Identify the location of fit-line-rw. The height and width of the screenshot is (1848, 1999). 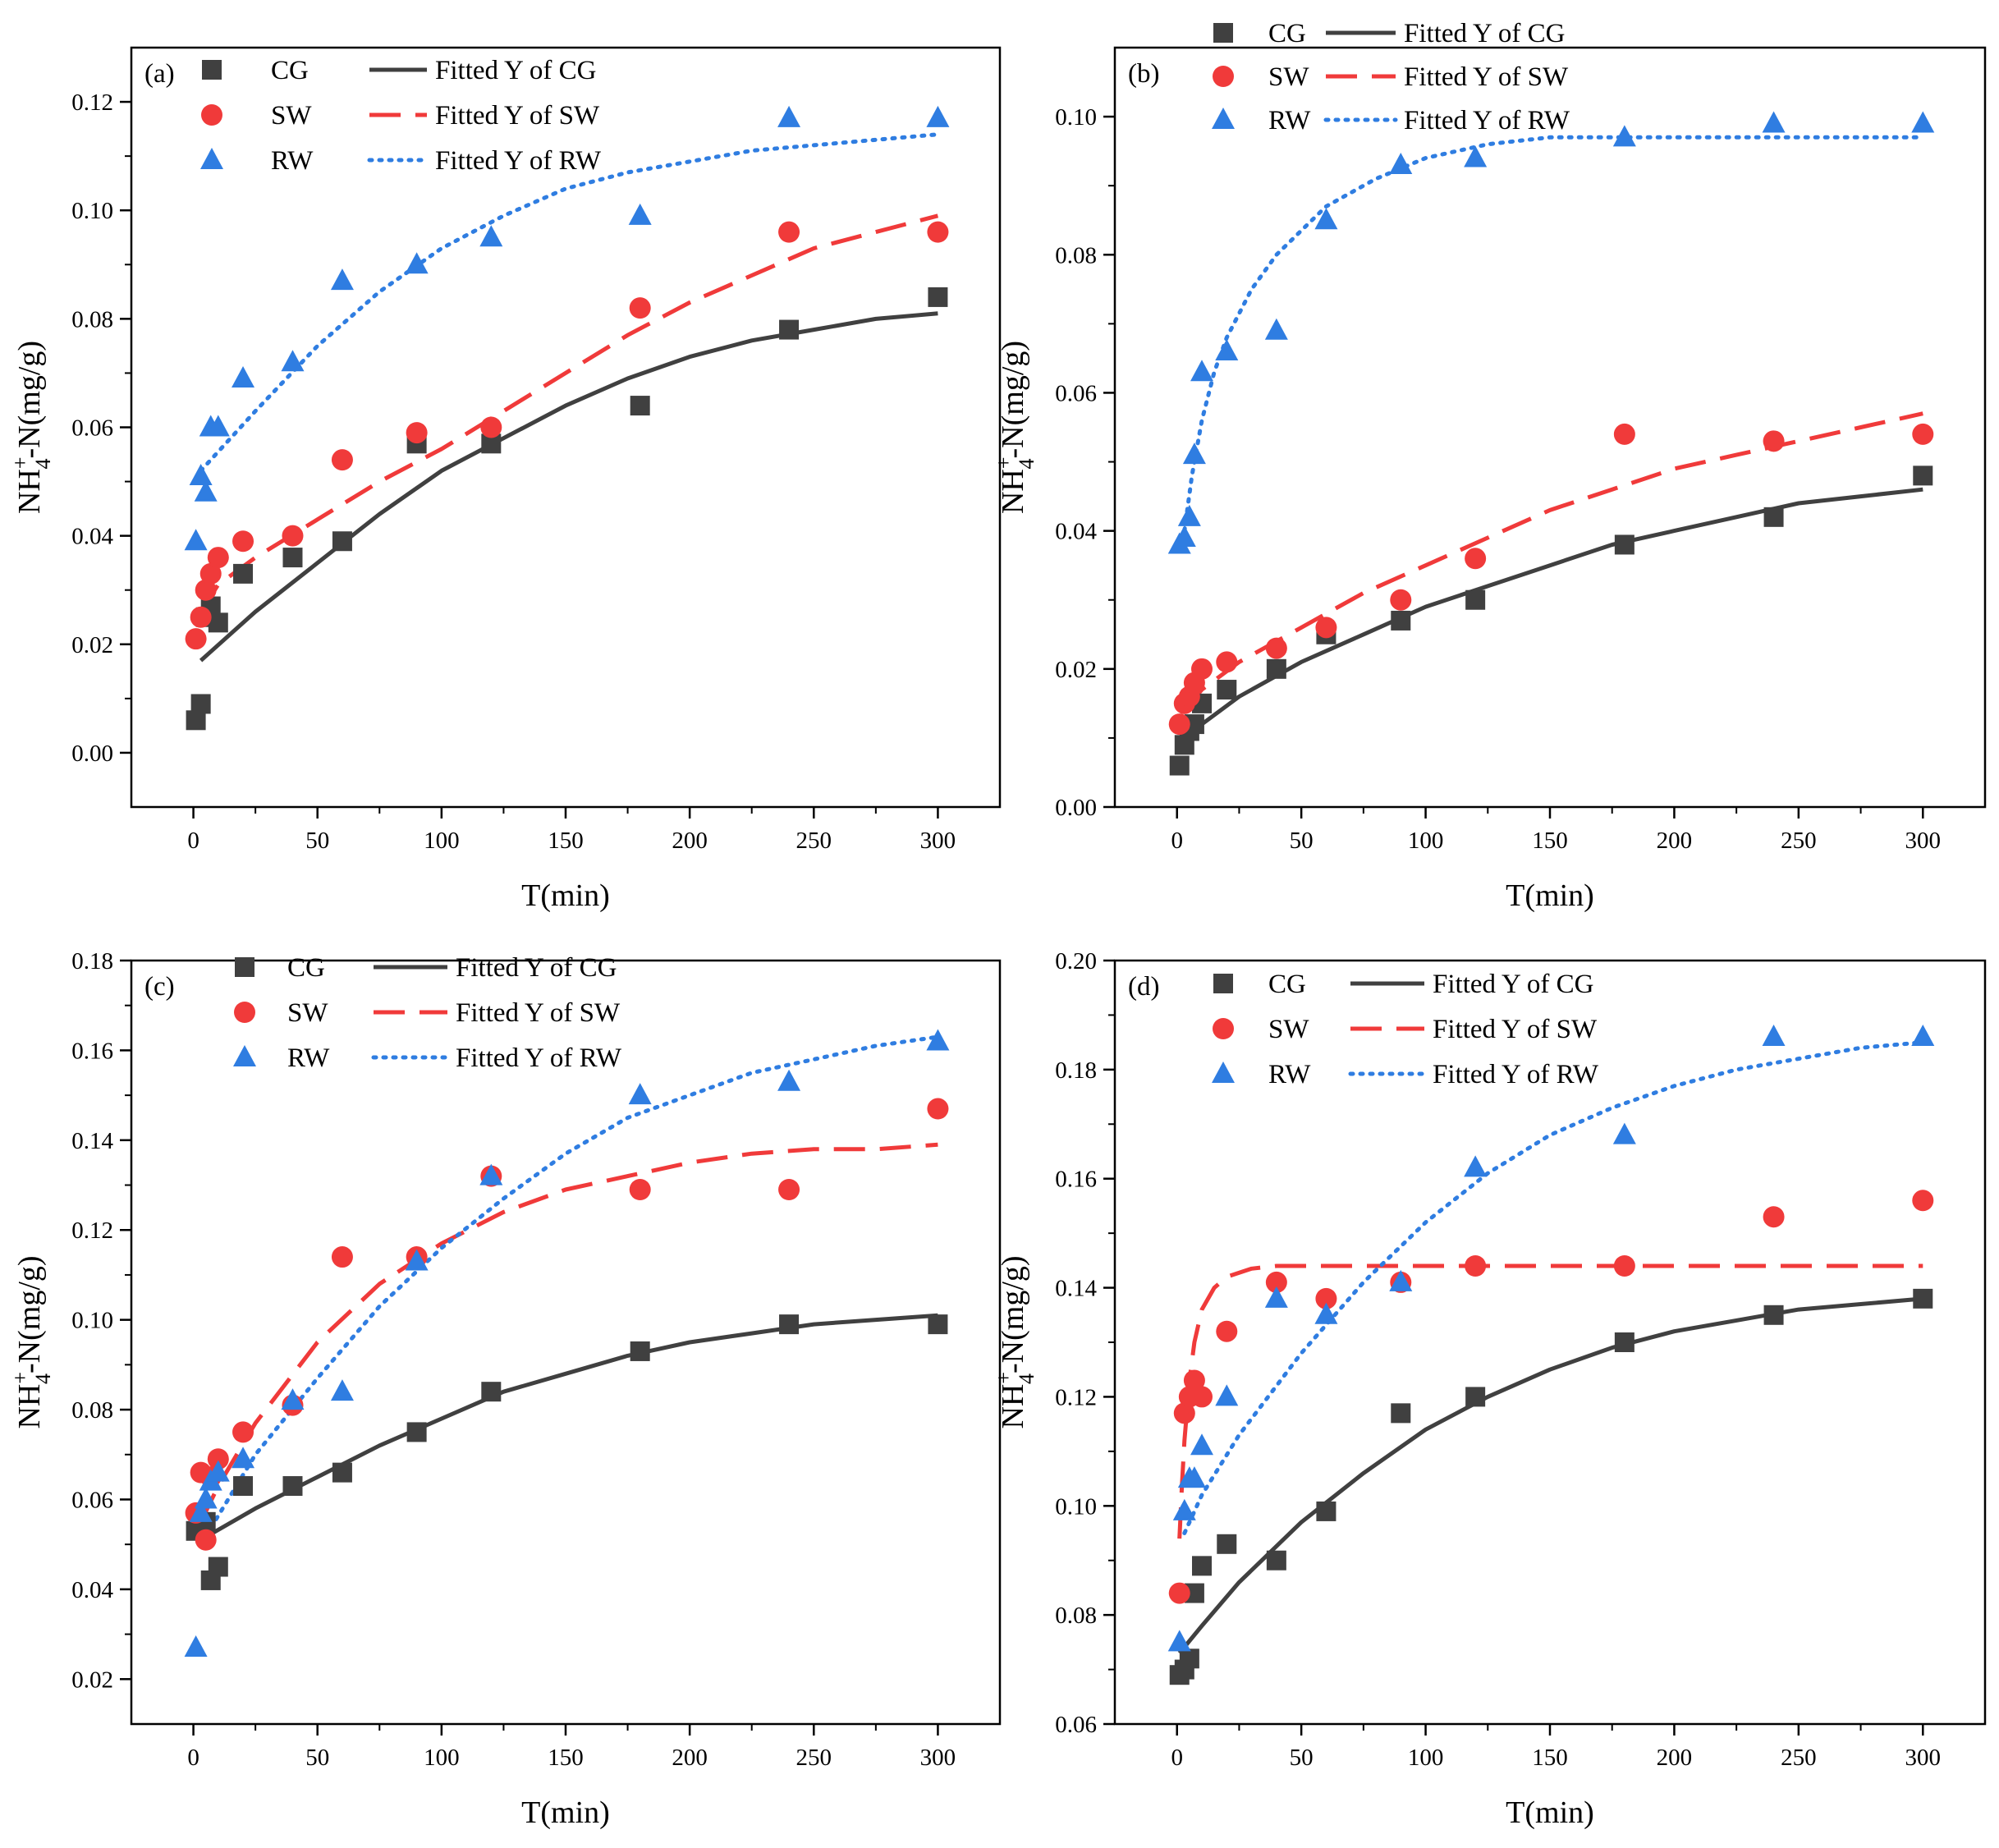
(1553, 334).